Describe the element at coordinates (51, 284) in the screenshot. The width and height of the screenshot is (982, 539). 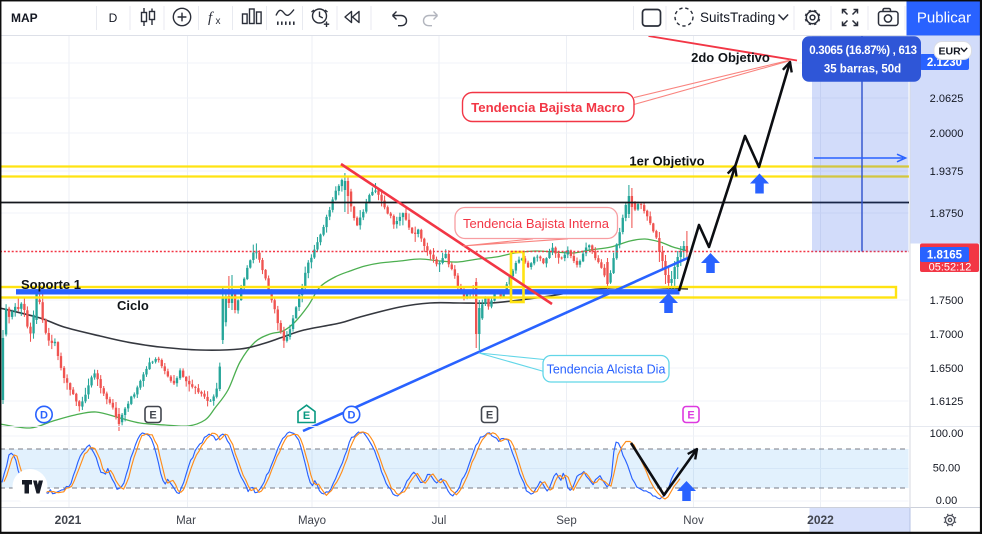
I see `svg-text: Soporte 1` at that location.